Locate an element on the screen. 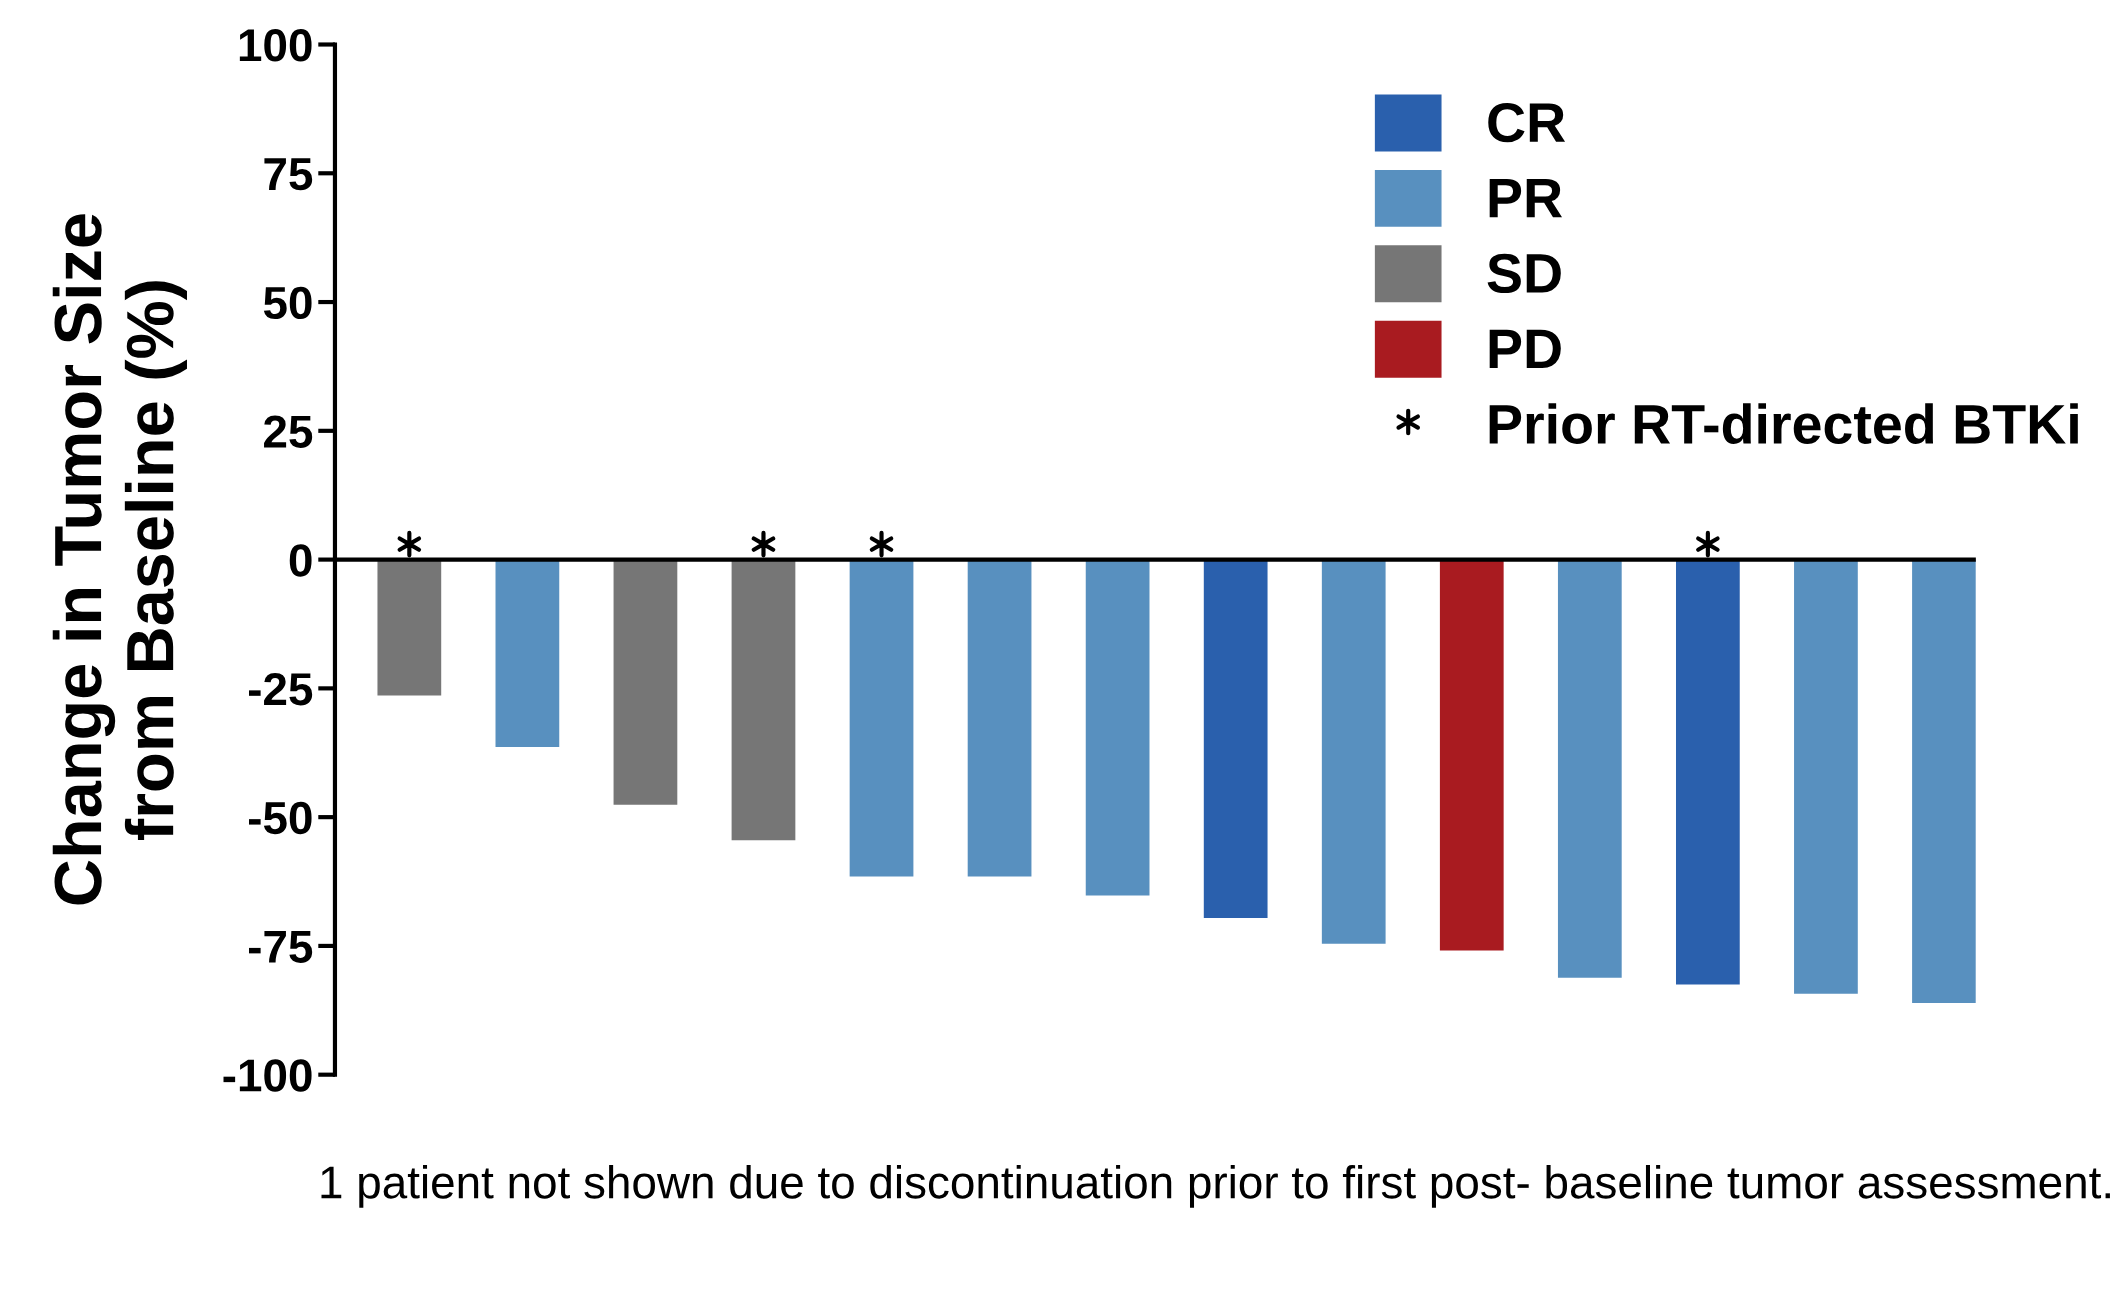  legend-label: PR is located at coordinates (1526, 198).